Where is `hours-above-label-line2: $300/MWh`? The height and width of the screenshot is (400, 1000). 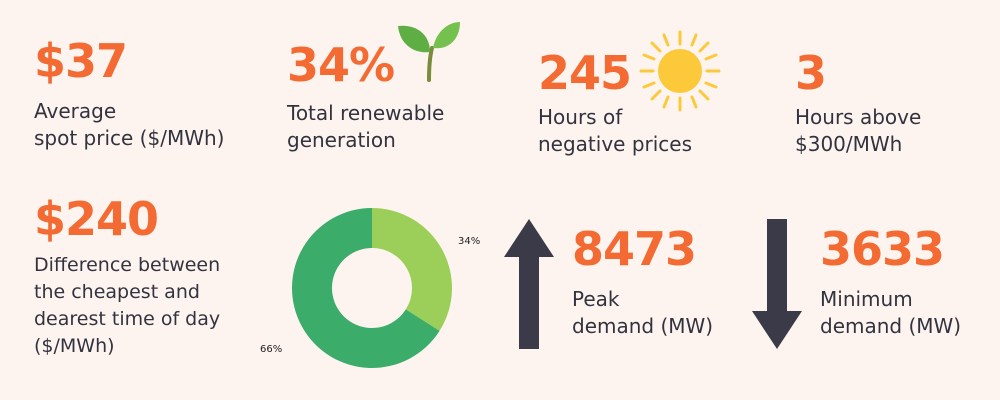
hours-above-label-line2: $300/MWh is located at coordinates (849, 144).